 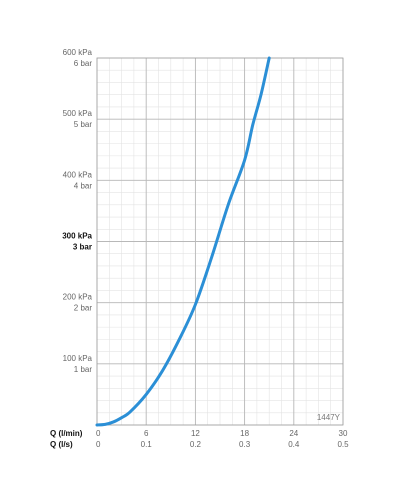 What do you see at coordinates (244, 433) in the screenshot?
I see `x-tick-label-lmin: 18` at bounding box center [244, 433].